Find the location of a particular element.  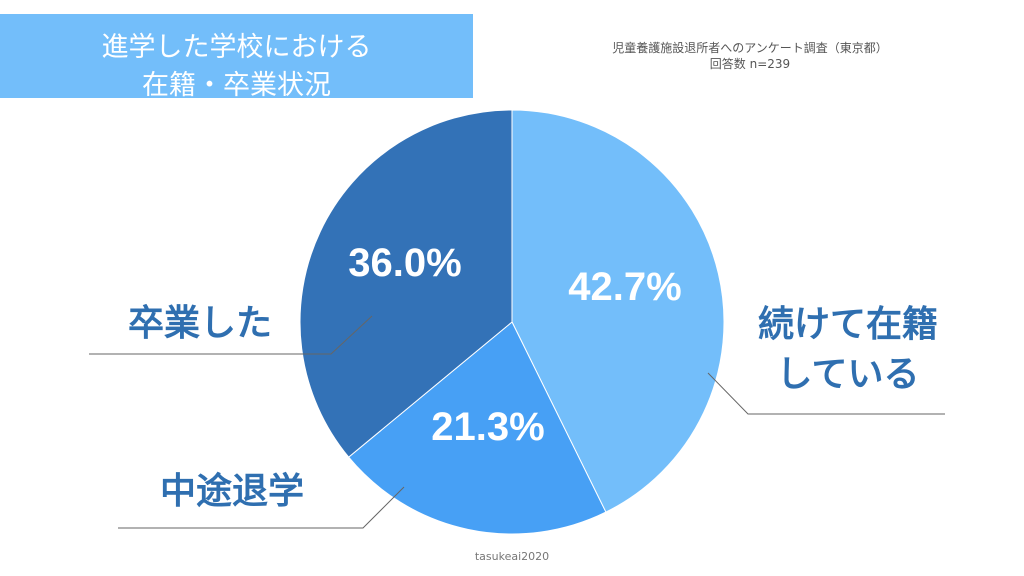

slice-enrolled-category-label: 続けて在籍 is located at coordinates (848, 324).